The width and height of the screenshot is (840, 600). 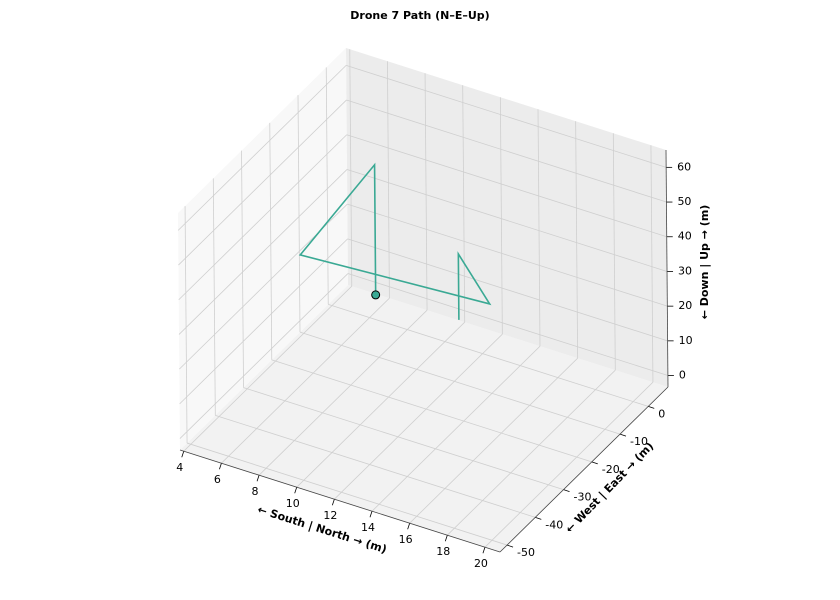 I want to click on pane-left, so click(x=263, y=249).